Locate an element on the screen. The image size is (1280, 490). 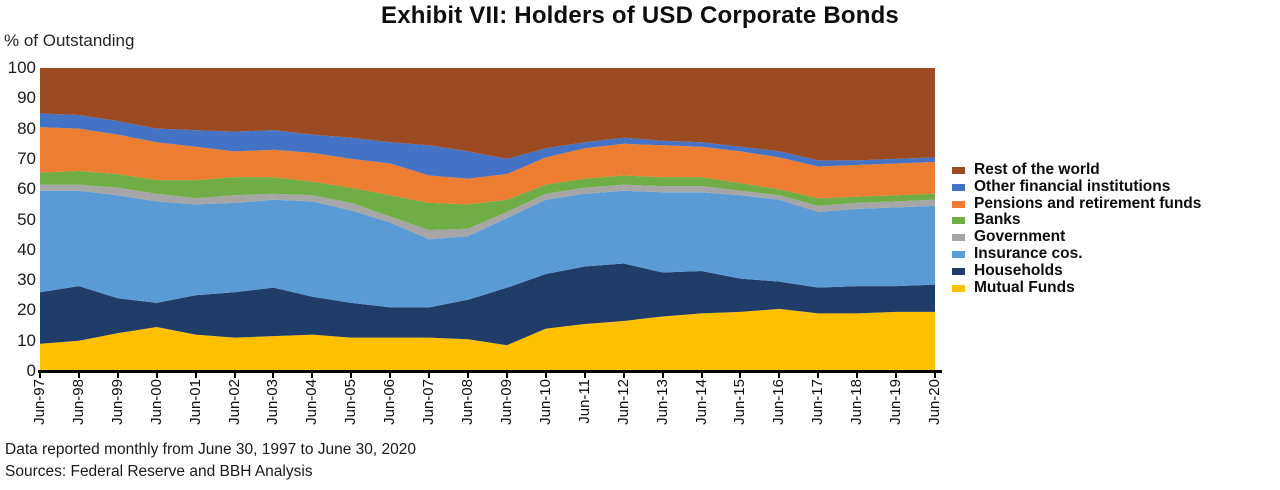
y-tick-label-90: 90 is located at coordinates (26, 98).